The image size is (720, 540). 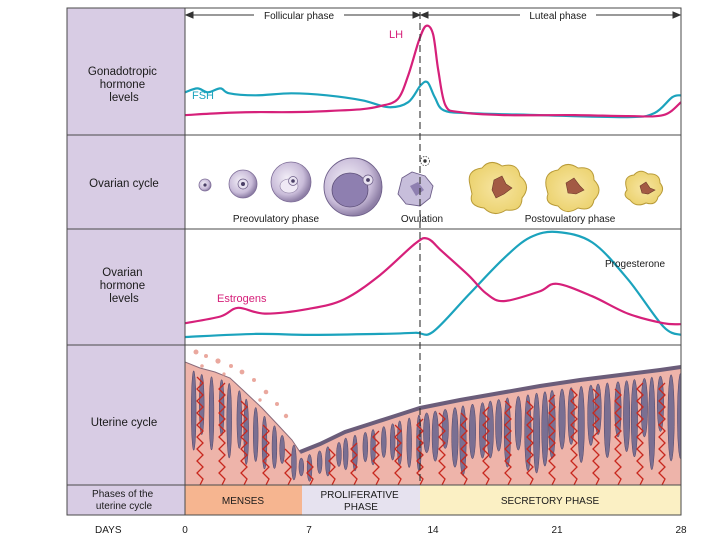 What do you see at coordinates (396, 35) in the screenshot?
I see `lh-label: LH` at bounding box center [396, 35].